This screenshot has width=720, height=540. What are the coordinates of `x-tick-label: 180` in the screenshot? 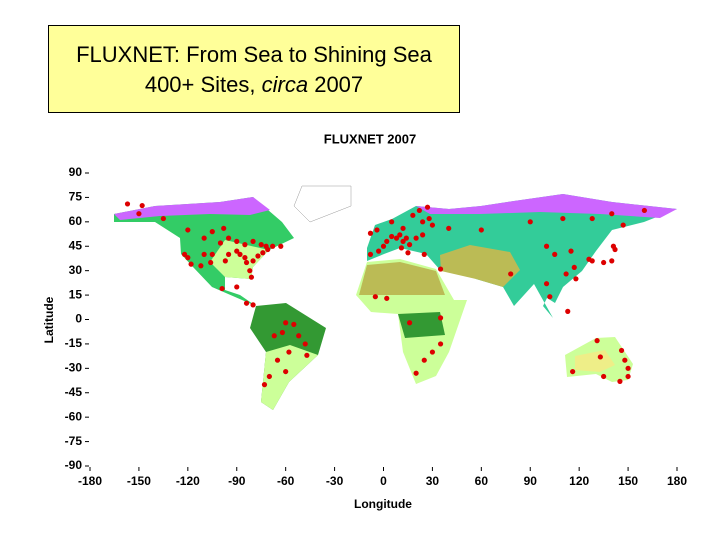 It's located at (677, 481).